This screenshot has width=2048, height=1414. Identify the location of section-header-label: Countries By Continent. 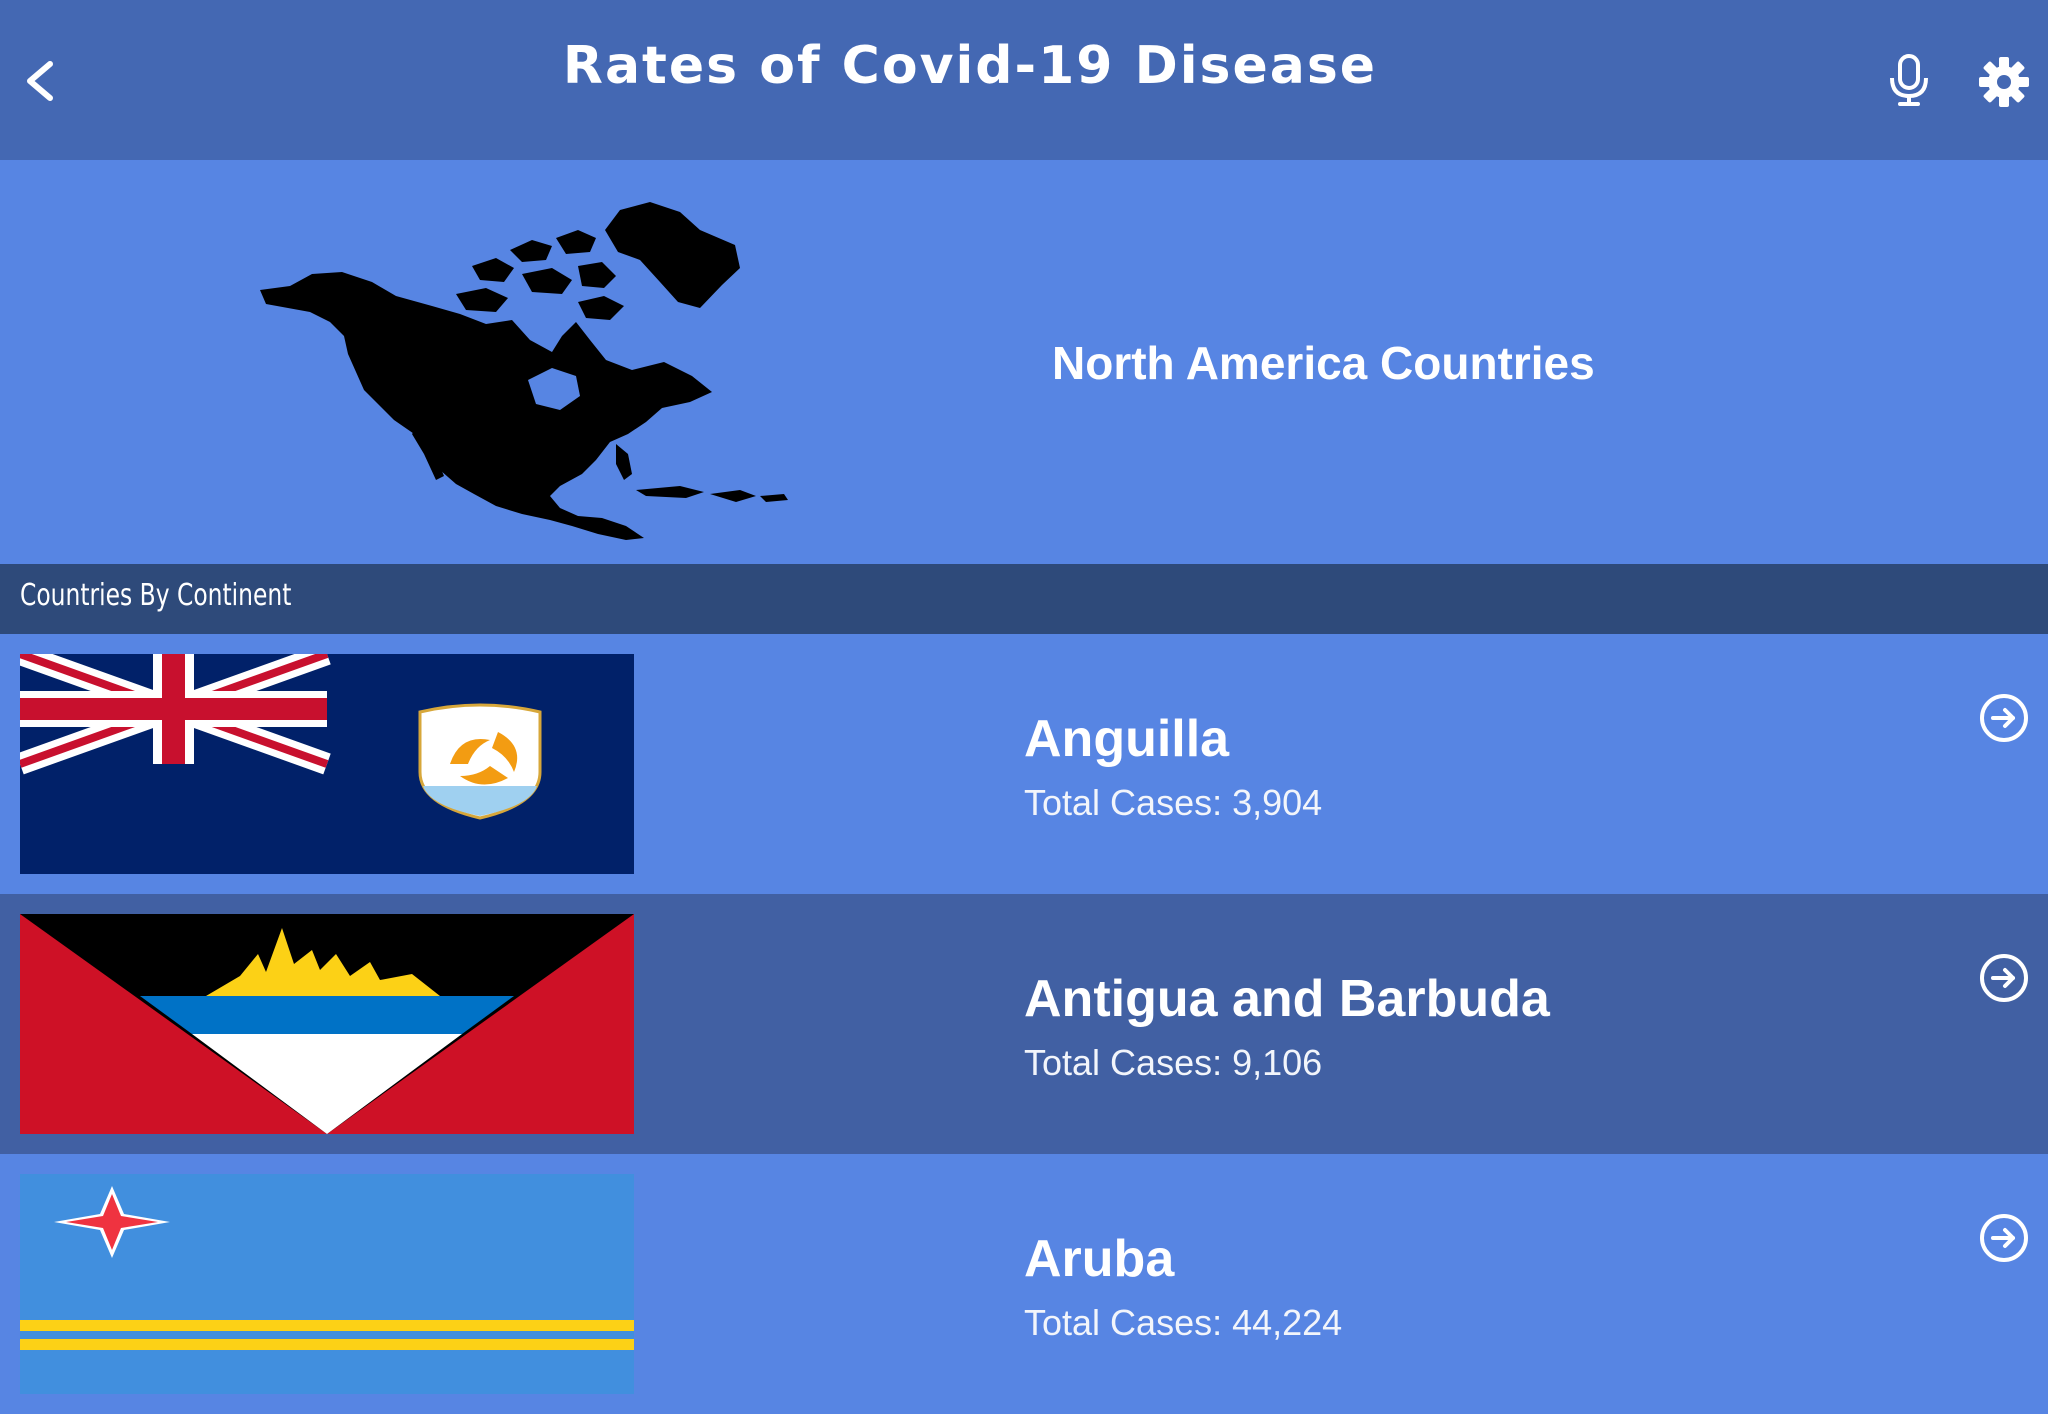
(156, 595).